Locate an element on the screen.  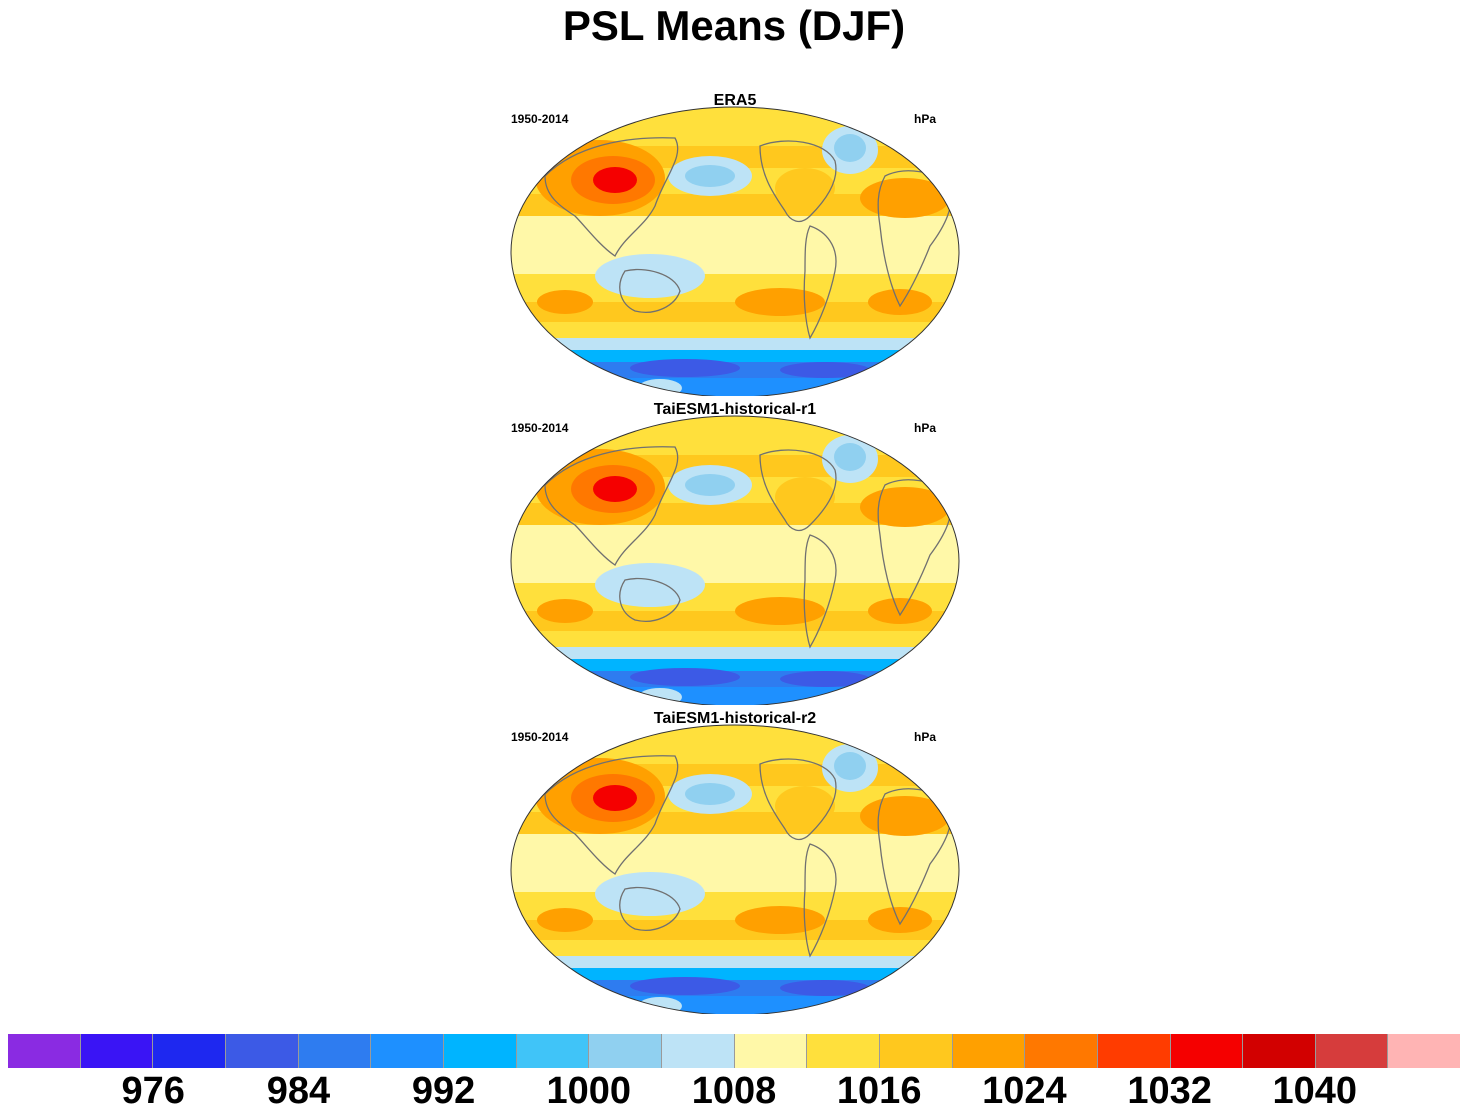
panel-r1: TaiESM1-historical-r1 1950-2014 hPa is located at coordinates (735, 553).